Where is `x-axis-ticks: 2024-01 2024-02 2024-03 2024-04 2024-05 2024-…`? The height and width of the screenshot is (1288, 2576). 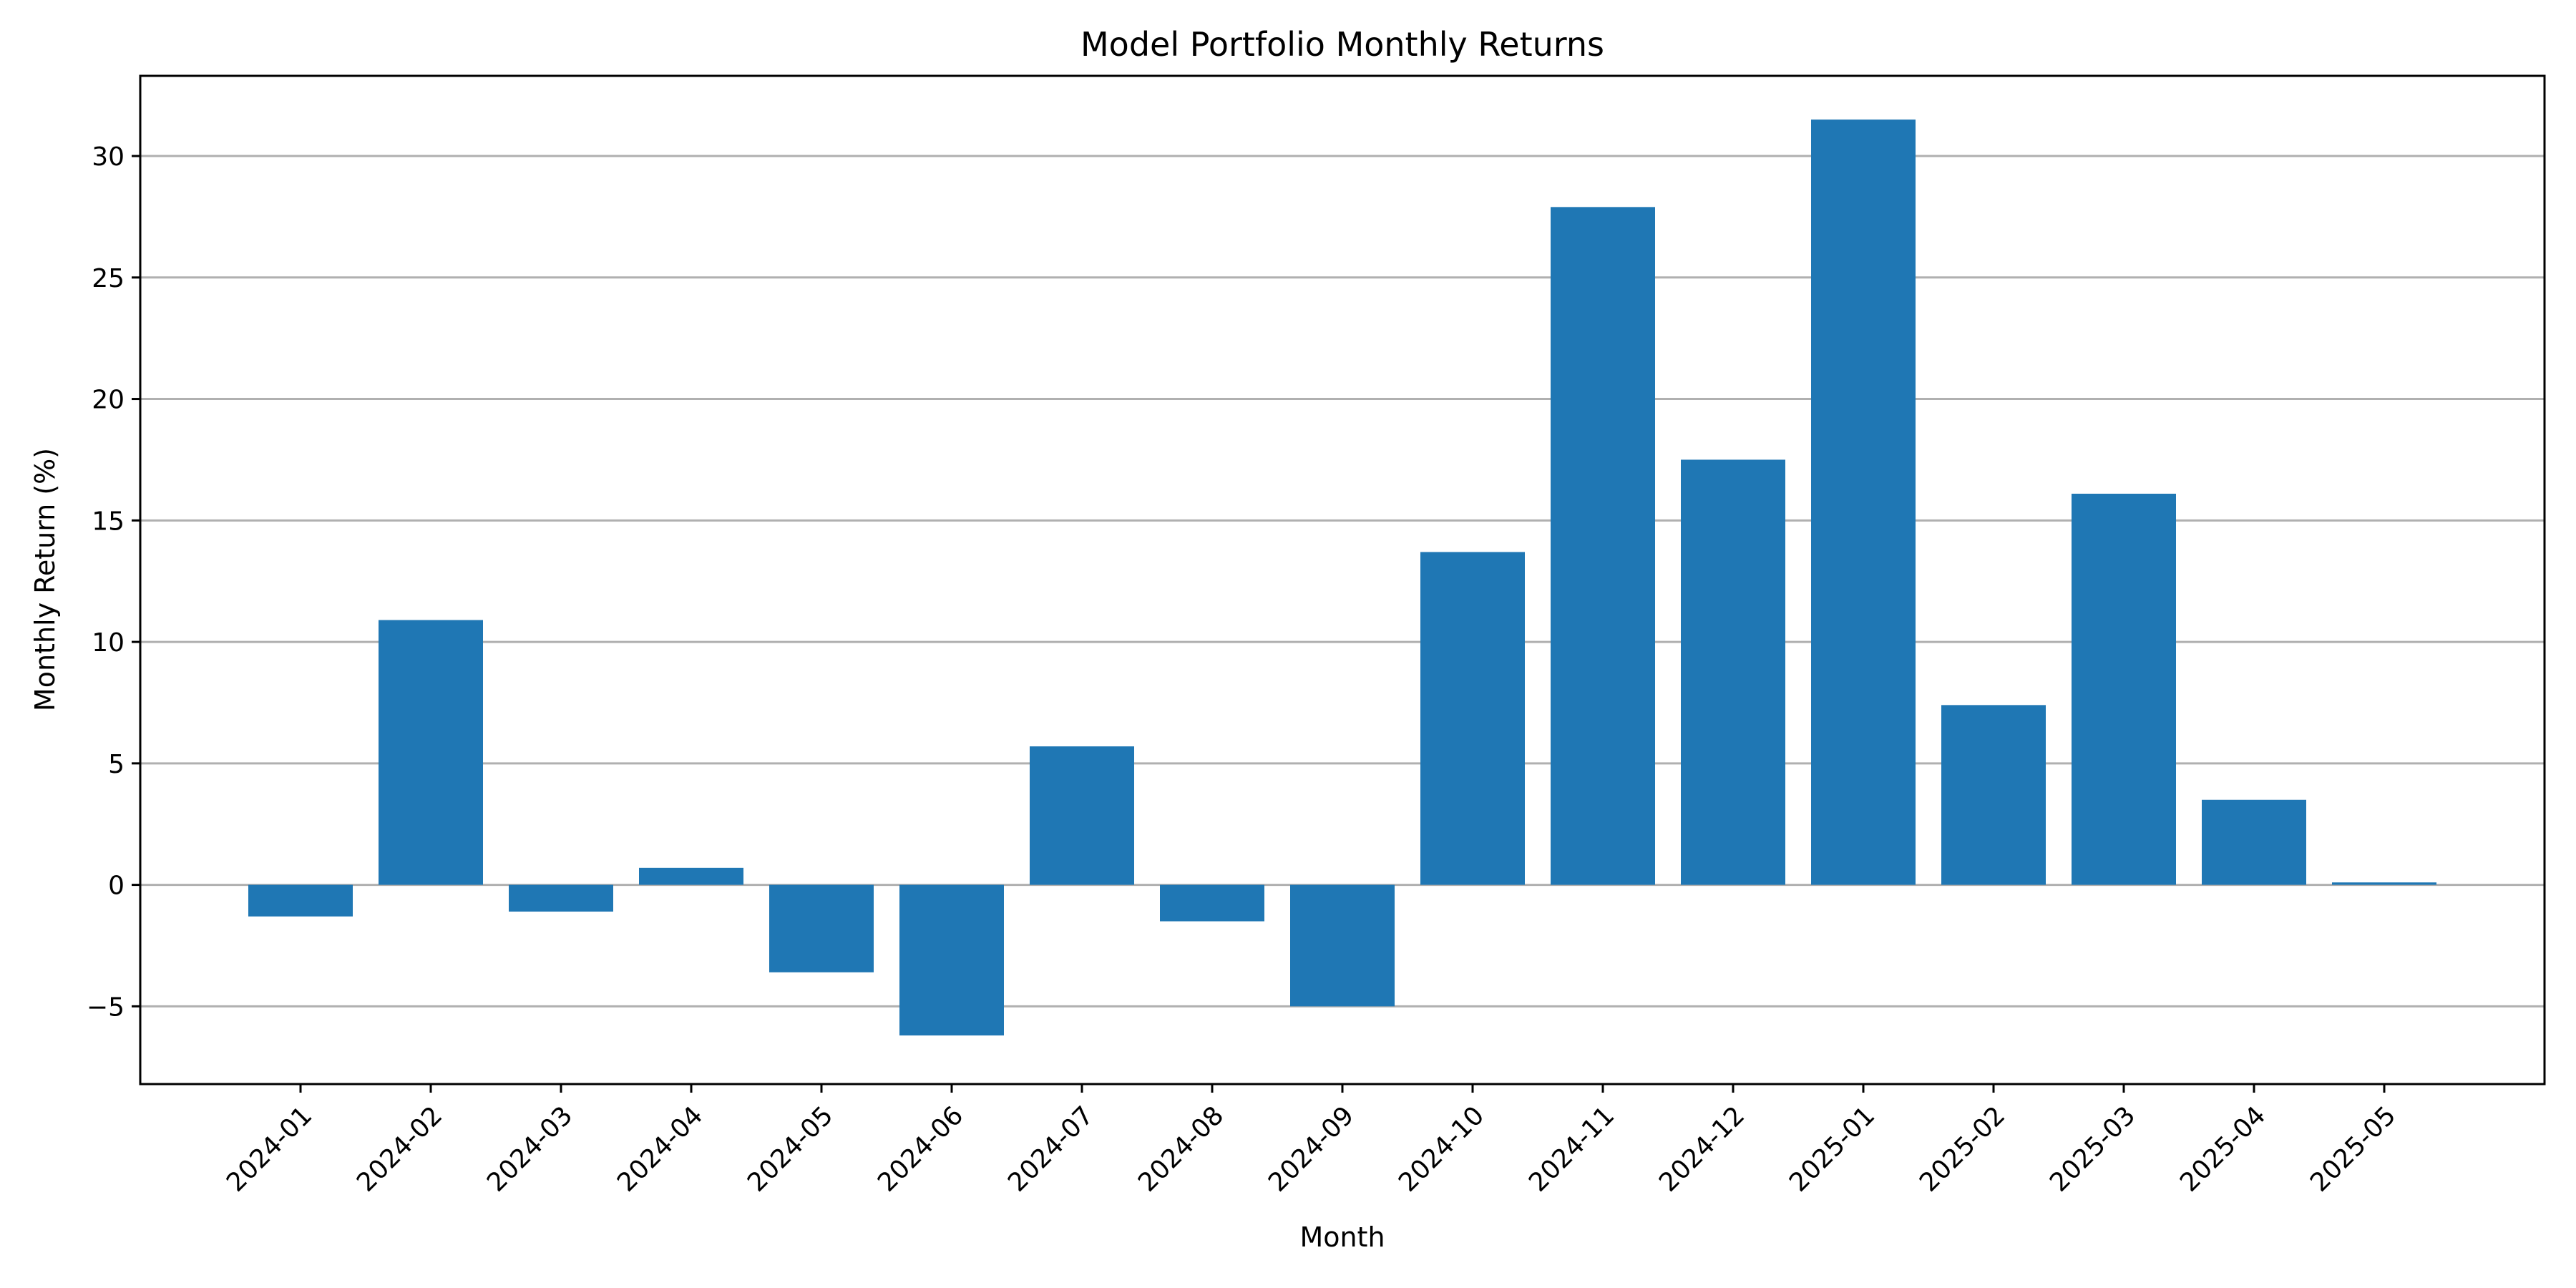 x-axis-ticks: 2024-01 2024-02 2024-03 2024-04 2024-05 2024-… is located at coordinates (1311, 1141).